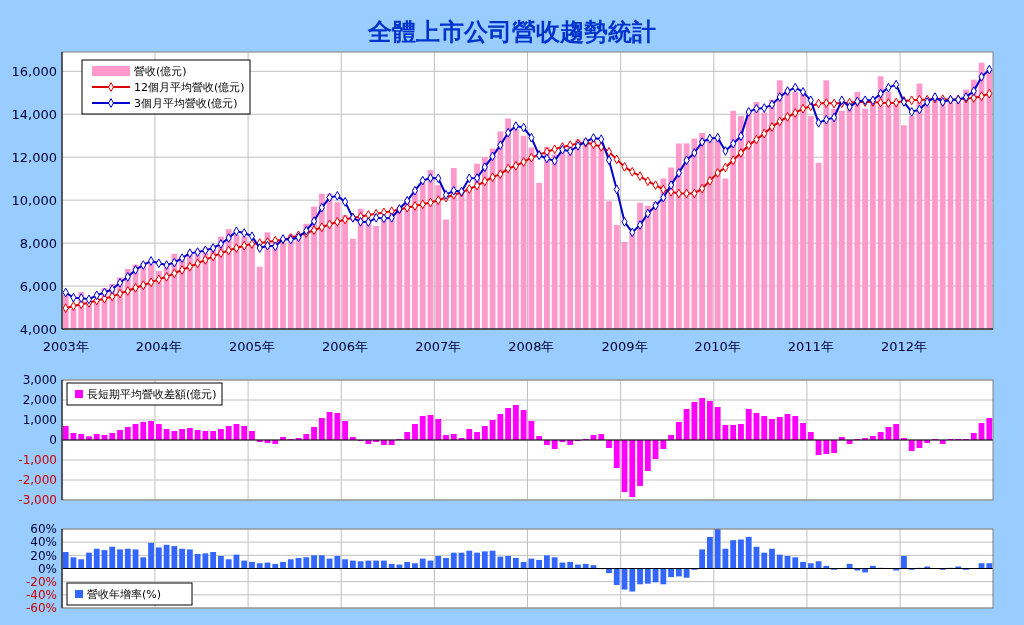  Describe the element at coordinates (39, 400) in the screenshot. I see `y-tick-label: 2,000` at that location.